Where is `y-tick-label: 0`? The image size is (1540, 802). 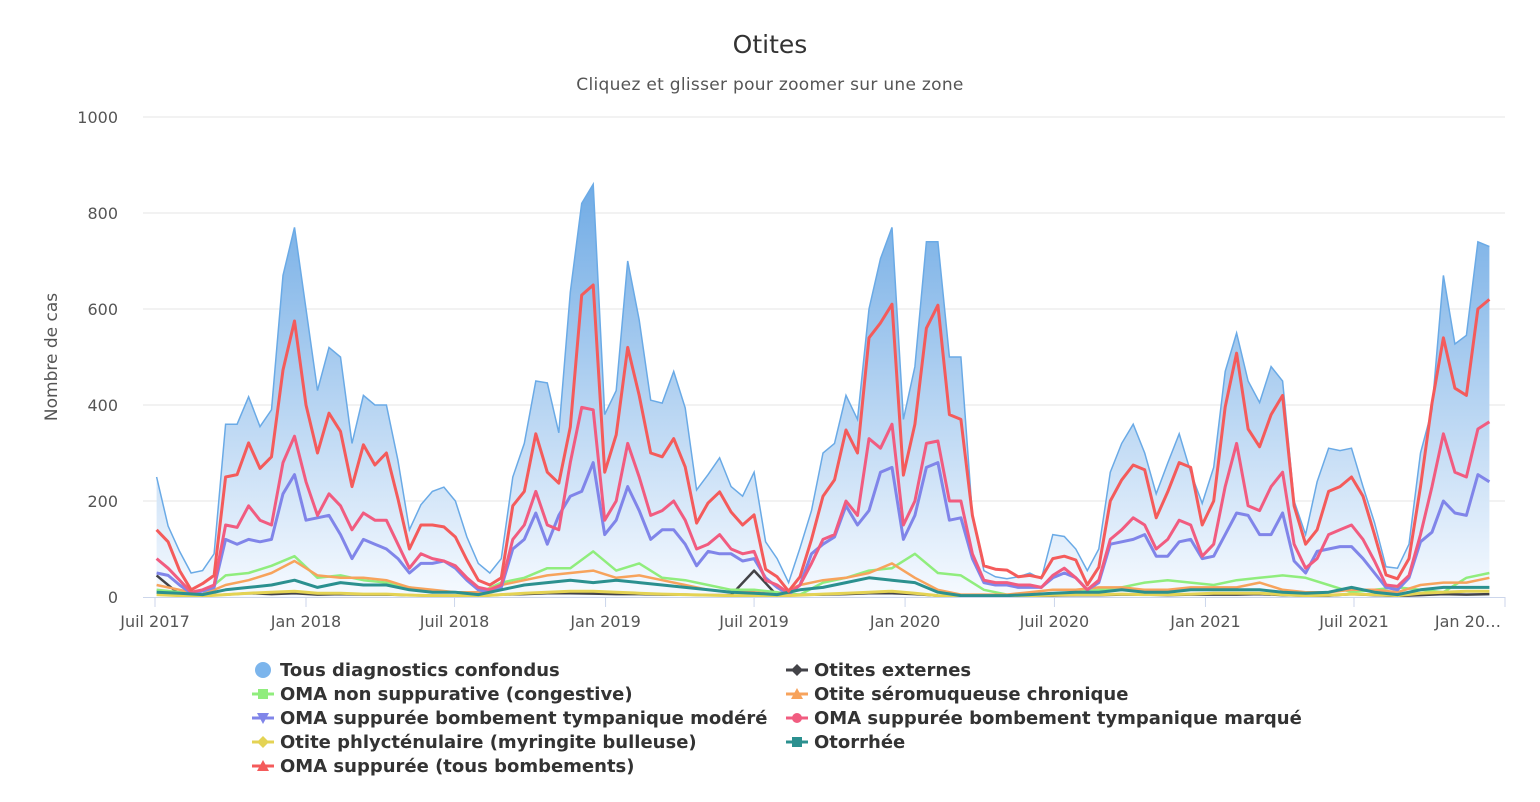 y-tick-label: 0 is located at coordinates (113, 597).